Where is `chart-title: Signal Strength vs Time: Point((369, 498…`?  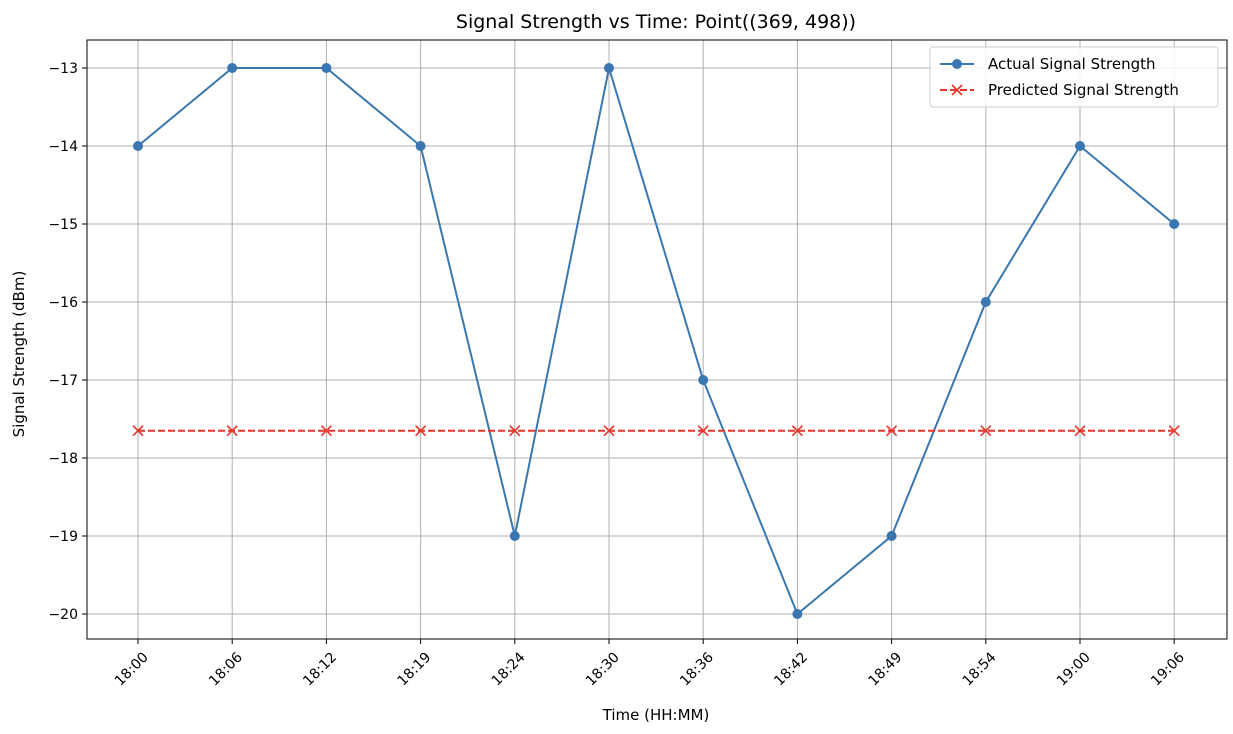 chart-title: Signal Strength vs Time: Point((369, 498… is located at coordinates (656, 22).